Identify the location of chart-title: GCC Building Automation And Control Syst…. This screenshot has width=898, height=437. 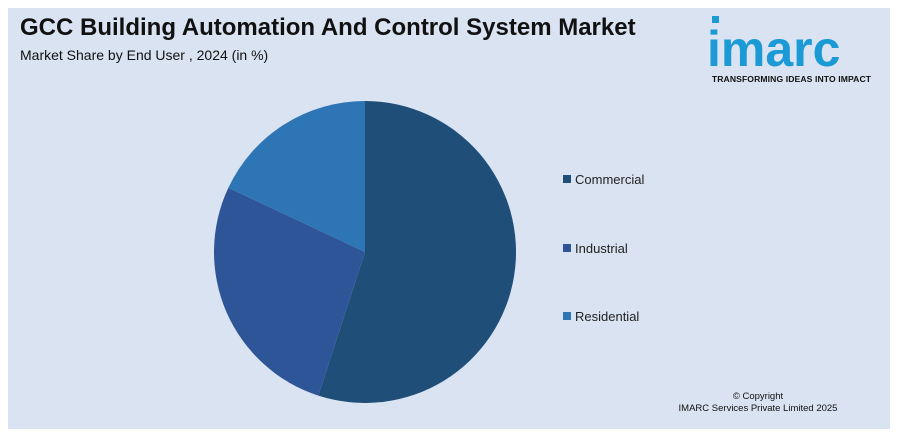
(328, 27).